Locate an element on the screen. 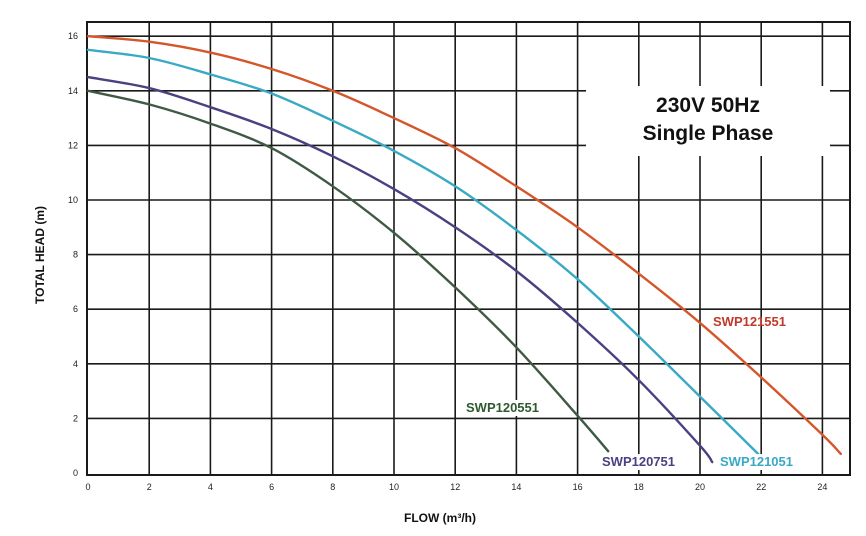 This screenshot has height=536, width=866. y-tick-labels: 0 2 4 6 8 10 12 14 16 is located at coordinates (73, 254).